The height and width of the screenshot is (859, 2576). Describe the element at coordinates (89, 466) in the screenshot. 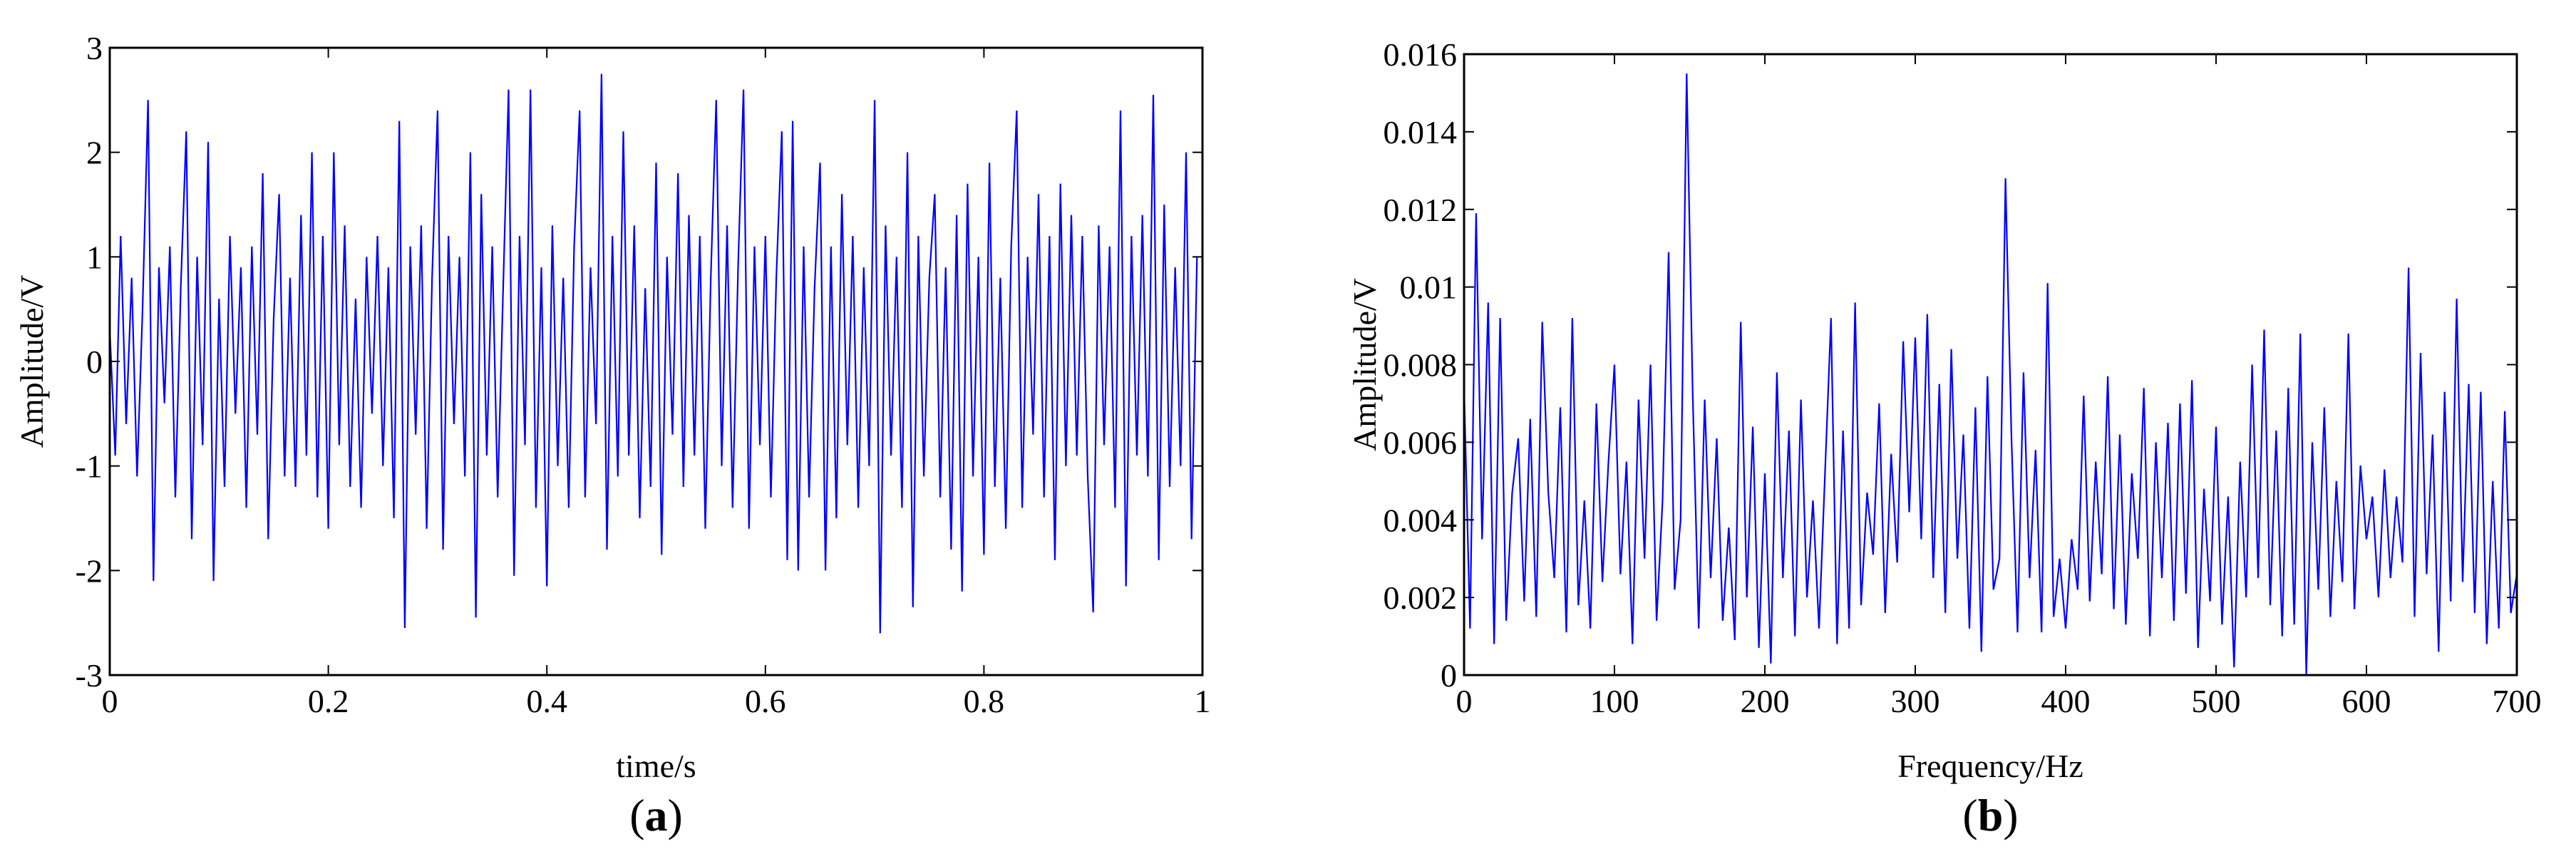

I see `y-tick-label: -1` at that location.